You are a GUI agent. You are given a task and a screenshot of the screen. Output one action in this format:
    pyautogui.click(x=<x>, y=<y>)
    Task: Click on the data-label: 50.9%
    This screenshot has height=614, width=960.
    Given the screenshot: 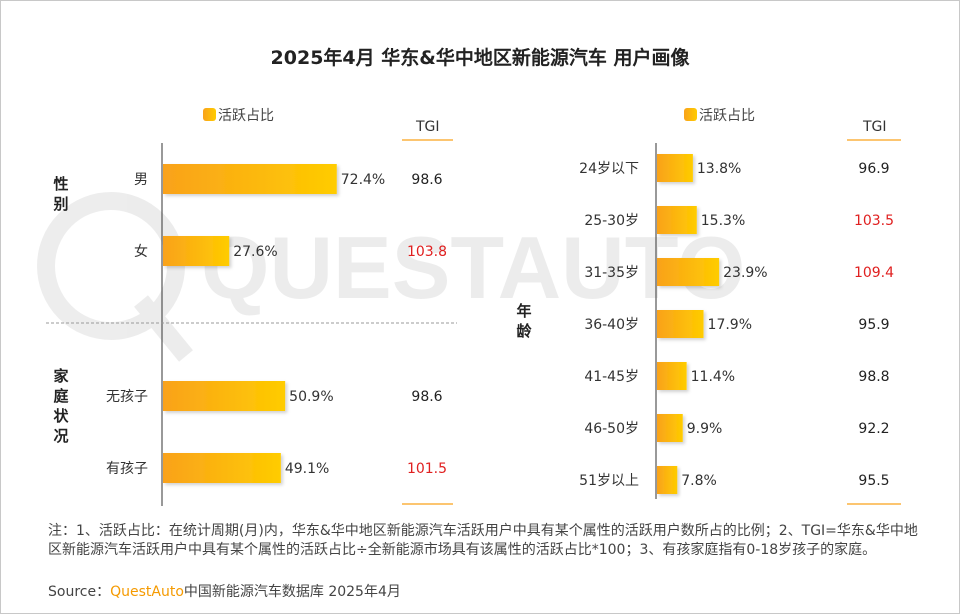 What is the action you would take?
    pyautogui.click(x=311, y=397)
    